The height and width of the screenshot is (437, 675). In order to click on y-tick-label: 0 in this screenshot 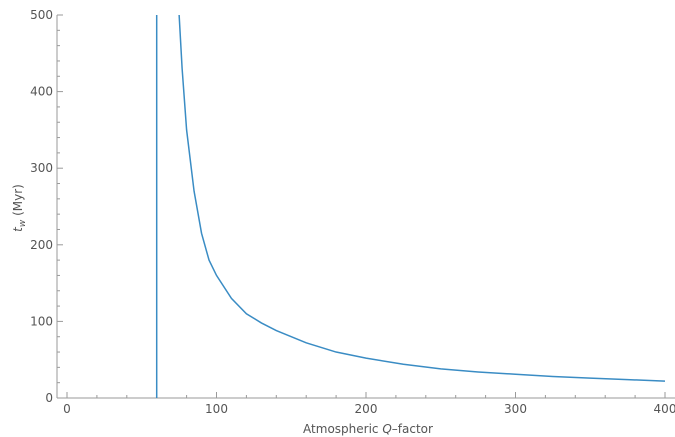, I will do `click(49, 398)`.